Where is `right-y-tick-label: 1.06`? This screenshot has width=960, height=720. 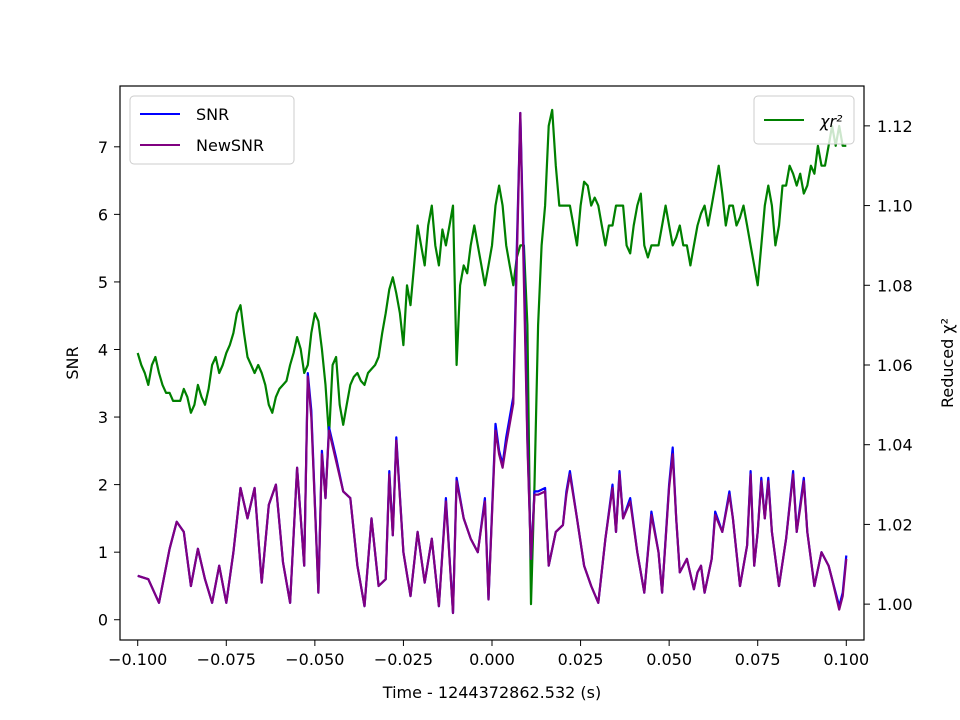 right-y-tick-label: 1.06 is located at coordinates (895, 365).